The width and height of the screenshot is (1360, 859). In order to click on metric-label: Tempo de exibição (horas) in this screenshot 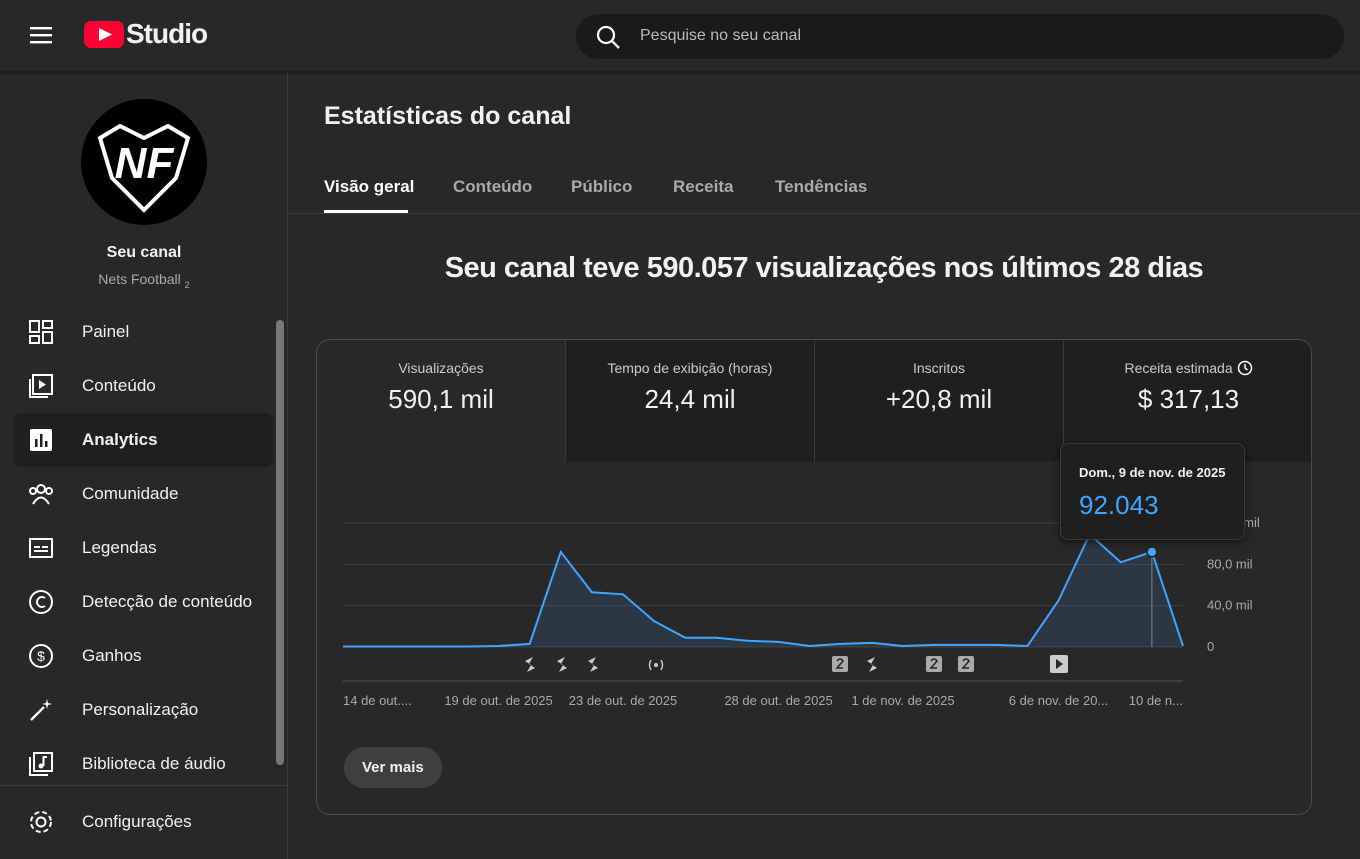, I will do `click(690, 368)`.